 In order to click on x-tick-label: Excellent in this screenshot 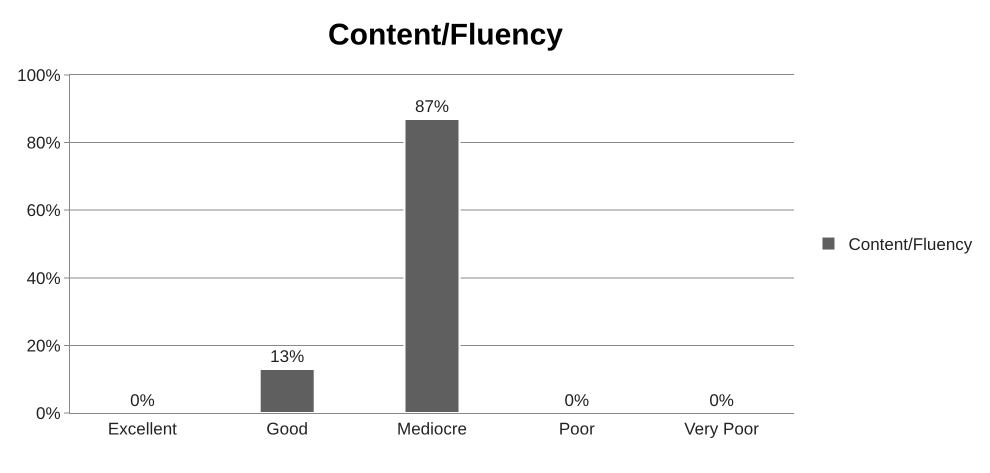, I will do `click(143, 428)`.